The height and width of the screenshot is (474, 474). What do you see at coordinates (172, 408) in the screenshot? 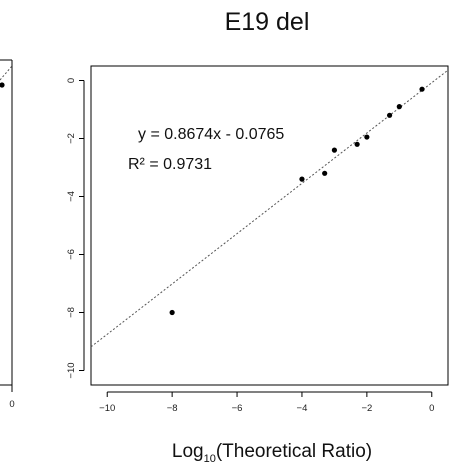
I see `x-tick-label: −8` at bounding box center [172, 408].